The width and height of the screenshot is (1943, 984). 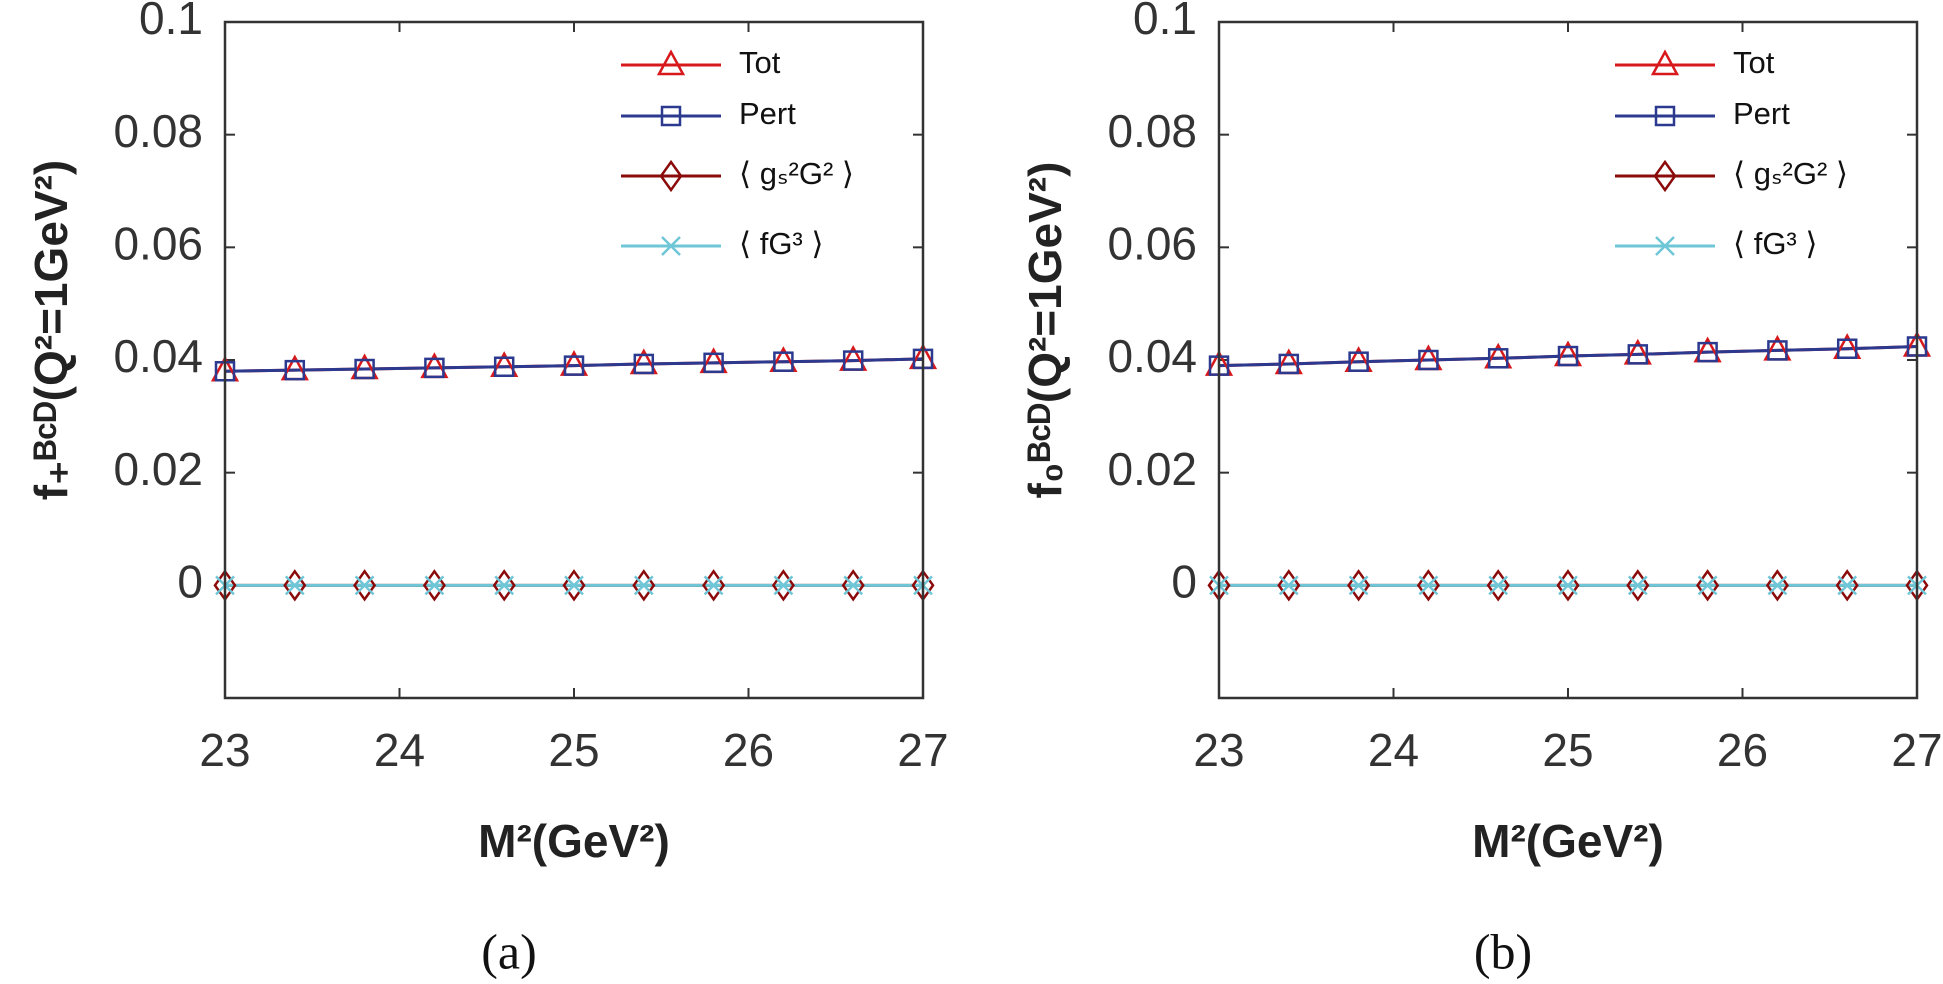 I want to click on y-axis-label: f₊ᴮᶜᴰ(Q²=1GeV²), so click(x=51, y=330).